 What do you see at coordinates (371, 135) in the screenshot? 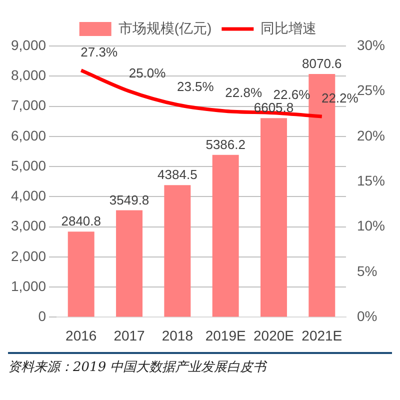
I see `y2-tick-label: 20%` at bounding box center [371, 135].